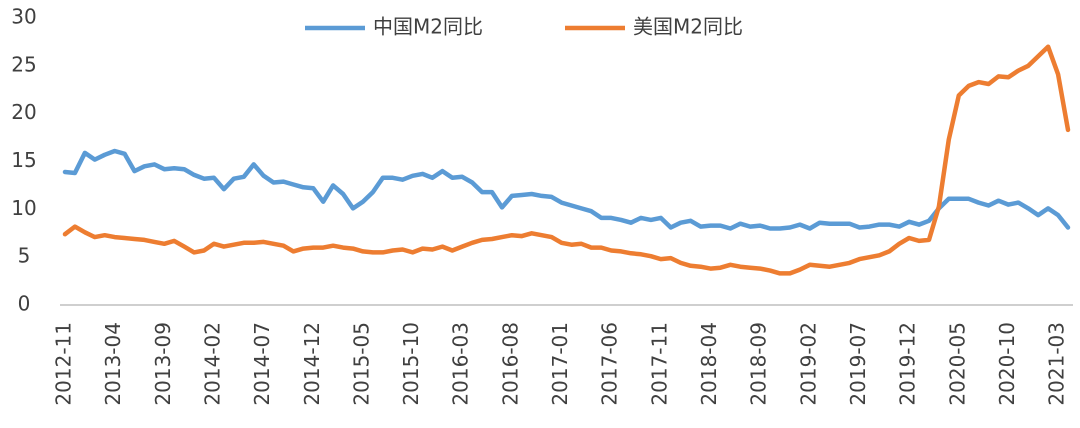 The width and height of the screenshot is (1080, 428). I want to click on x-tick-label: 2017-06, so click(610, 364).